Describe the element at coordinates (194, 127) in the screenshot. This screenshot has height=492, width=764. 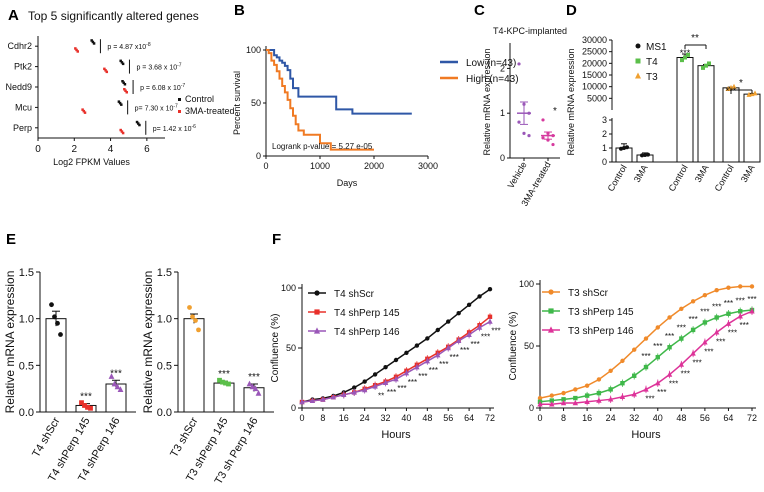
I see `p-value-exponent: -6` at that location.